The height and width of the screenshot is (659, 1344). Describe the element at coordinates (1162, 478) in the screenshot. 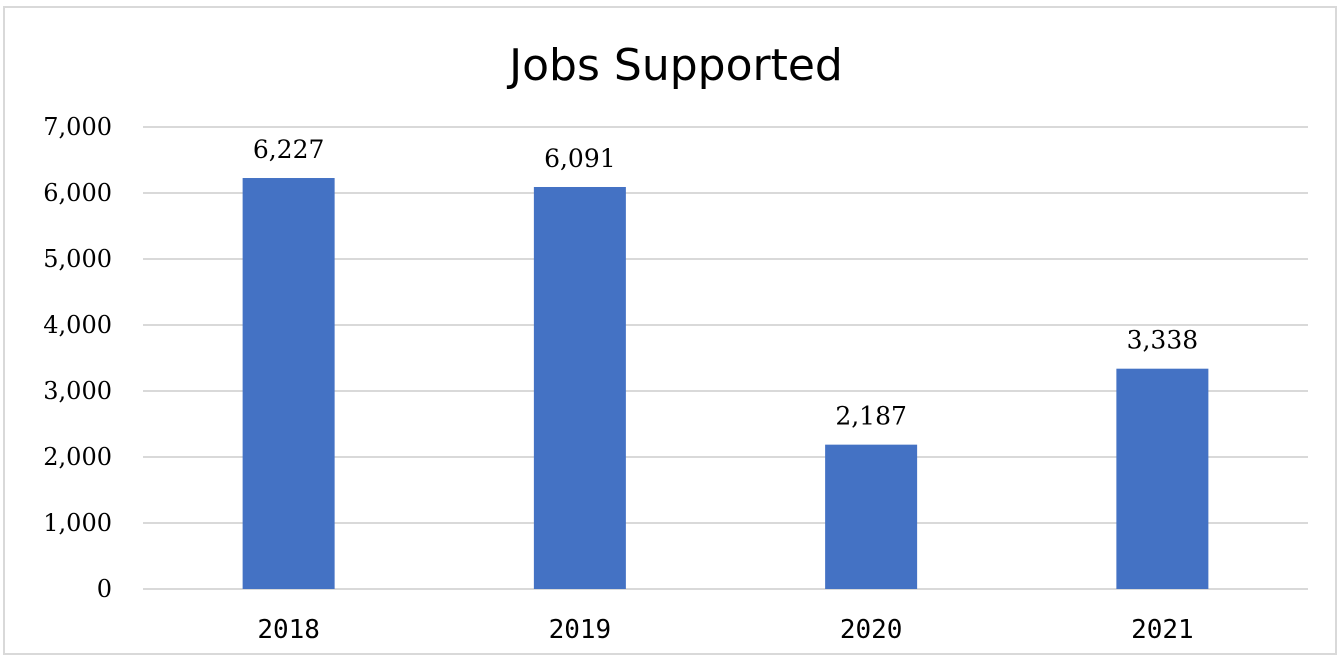

I see `bar-2021` at that location.